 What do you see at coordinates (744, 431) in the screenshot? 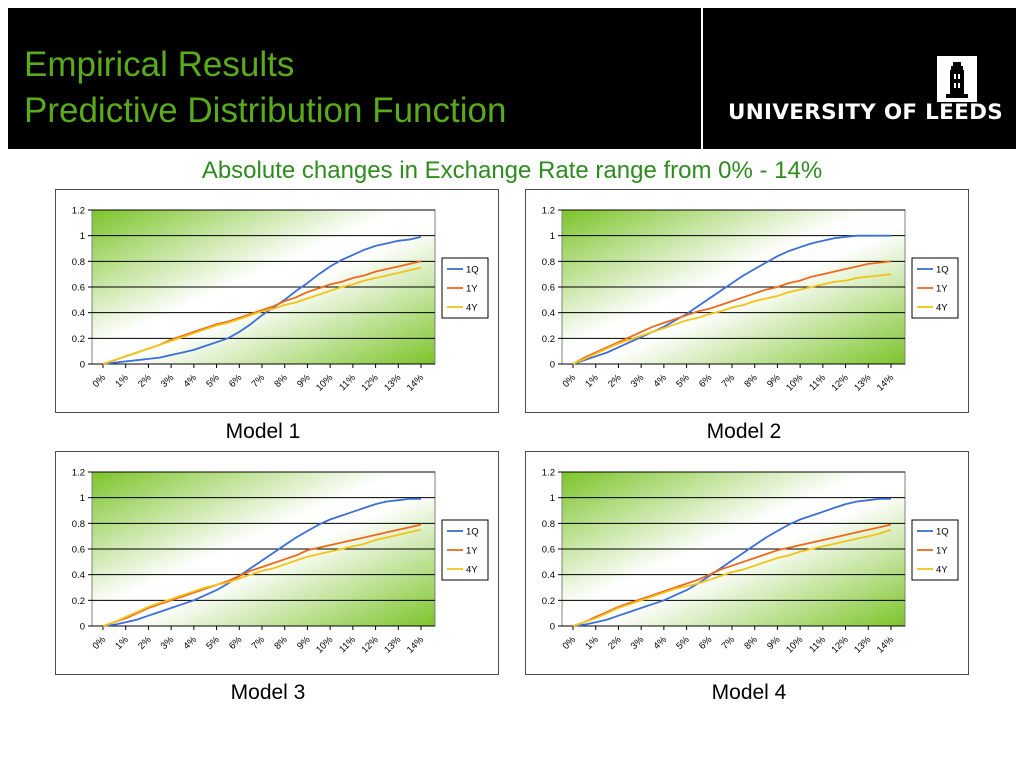
I see `caption-model-2: Model 2` at bounding box center [744, 431].